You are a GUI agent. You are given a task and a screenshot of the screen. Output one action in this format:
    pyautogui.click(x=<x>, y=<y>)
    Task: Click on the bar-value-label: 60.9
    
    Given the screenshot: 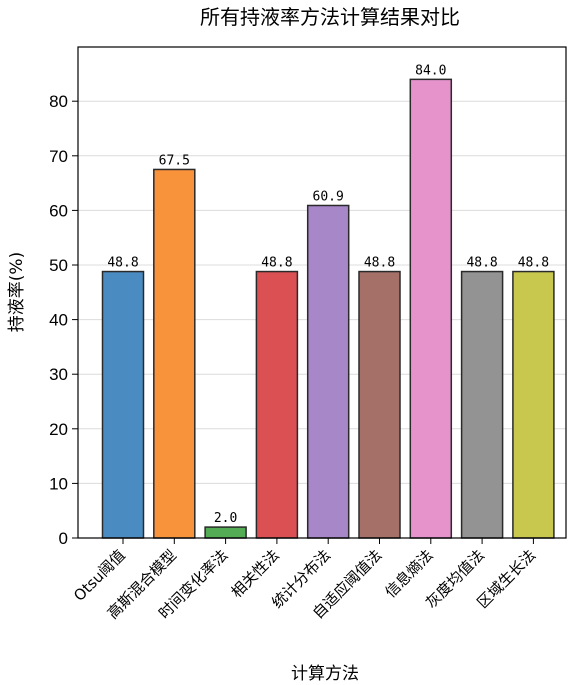 What is the action you would take?
    pyautogui.click(x=328, y=196)
    